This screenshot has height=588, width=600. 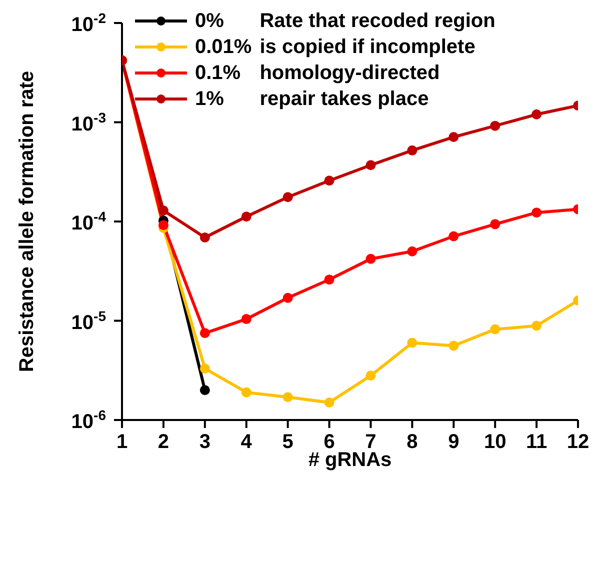 What do you see at coordinates (164, 442) in the screenshot?
I see `x-tick-label: 2` at bounding box center [164, 442].